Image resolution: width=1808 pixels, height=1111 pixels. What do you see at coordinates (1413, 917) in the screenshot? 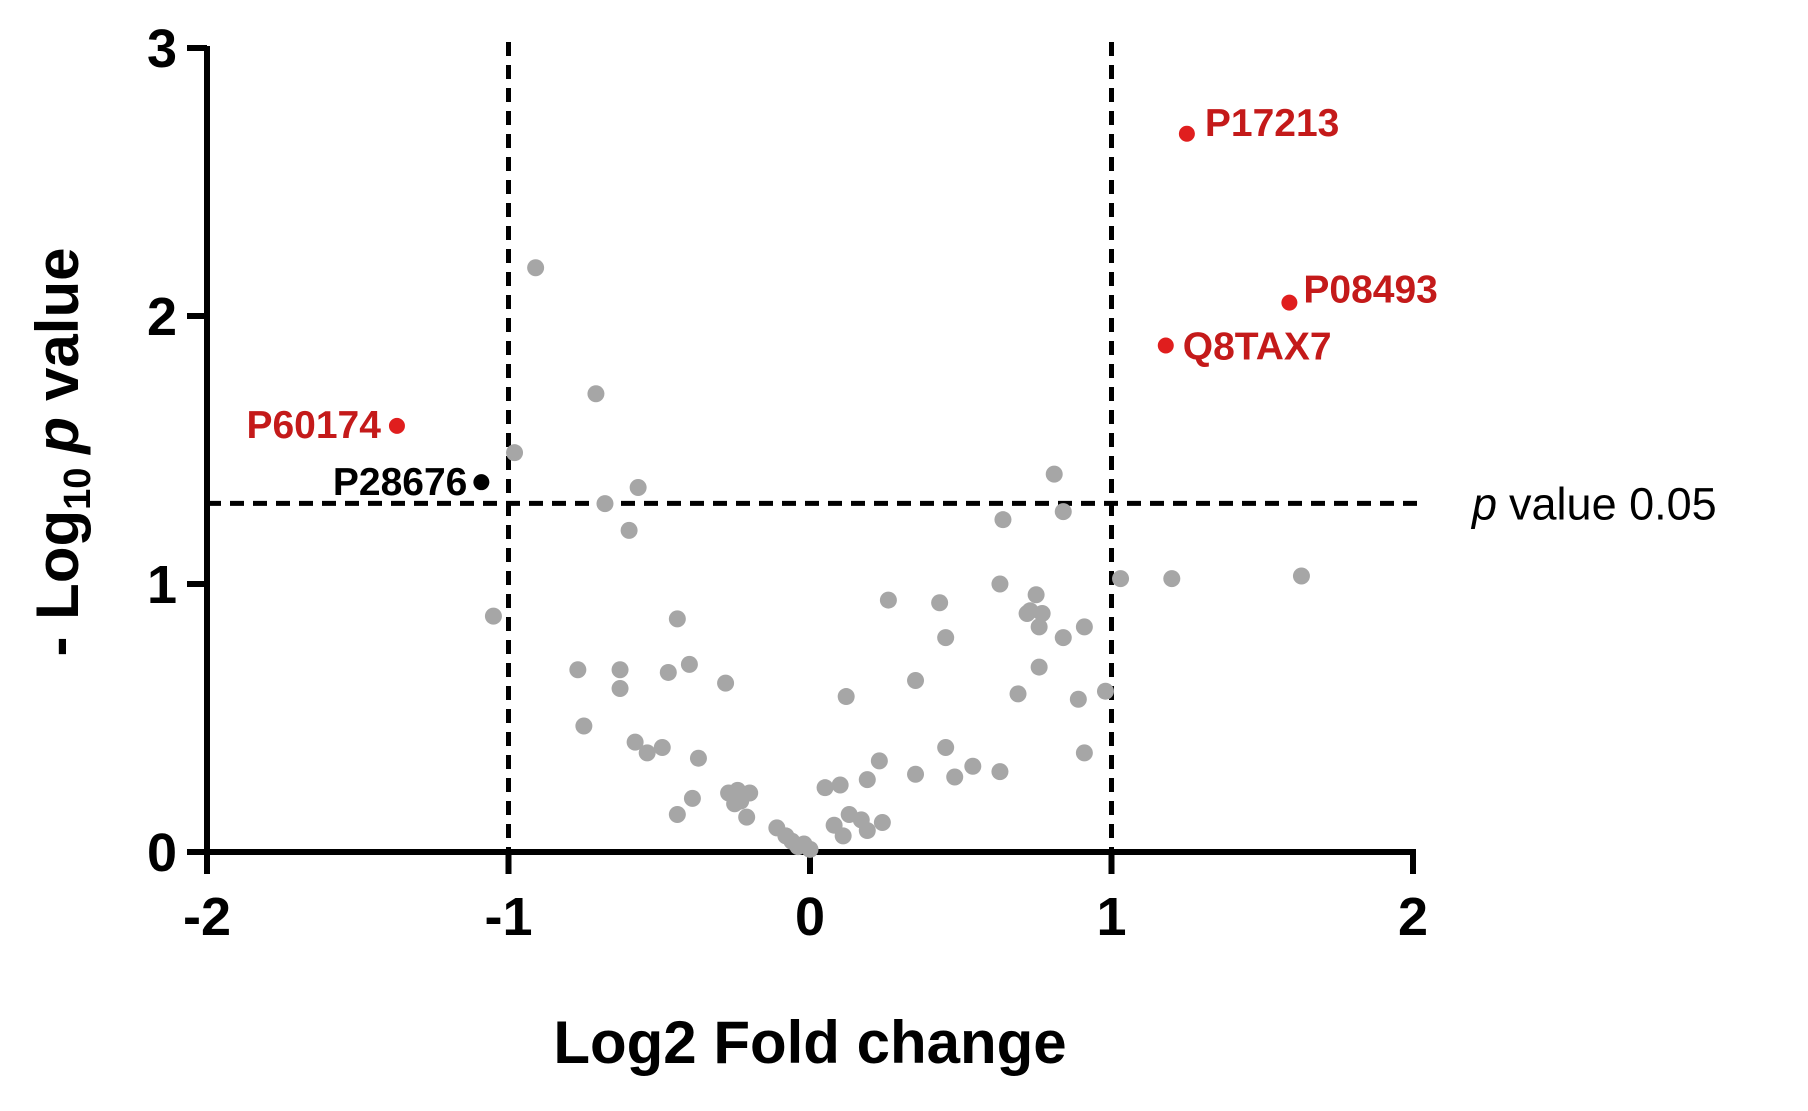
I see `x-tick-label-4: 2` at bounding box center [1413, 917].